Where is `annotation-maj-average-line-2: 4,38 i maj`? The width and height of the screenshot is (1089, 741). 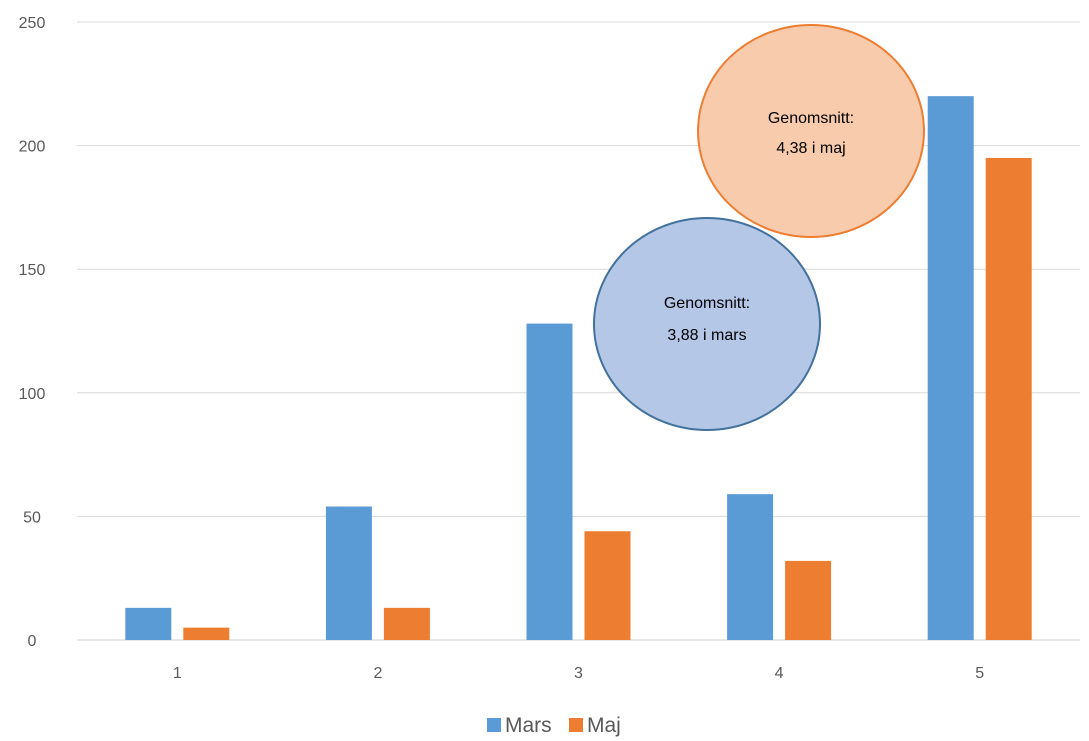
annotation-maj-average-line-2: 4,38 i maj is located at coordinates (810, 148).